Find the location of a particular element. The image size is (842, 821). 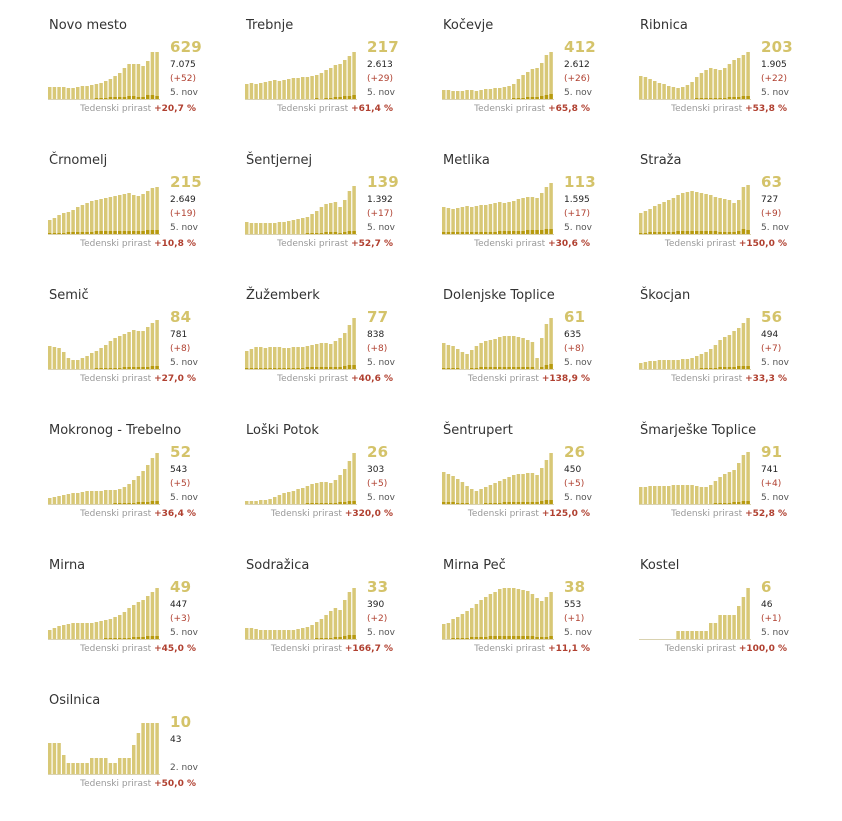

total-cases: 741 is located at coordinates (770, 470).